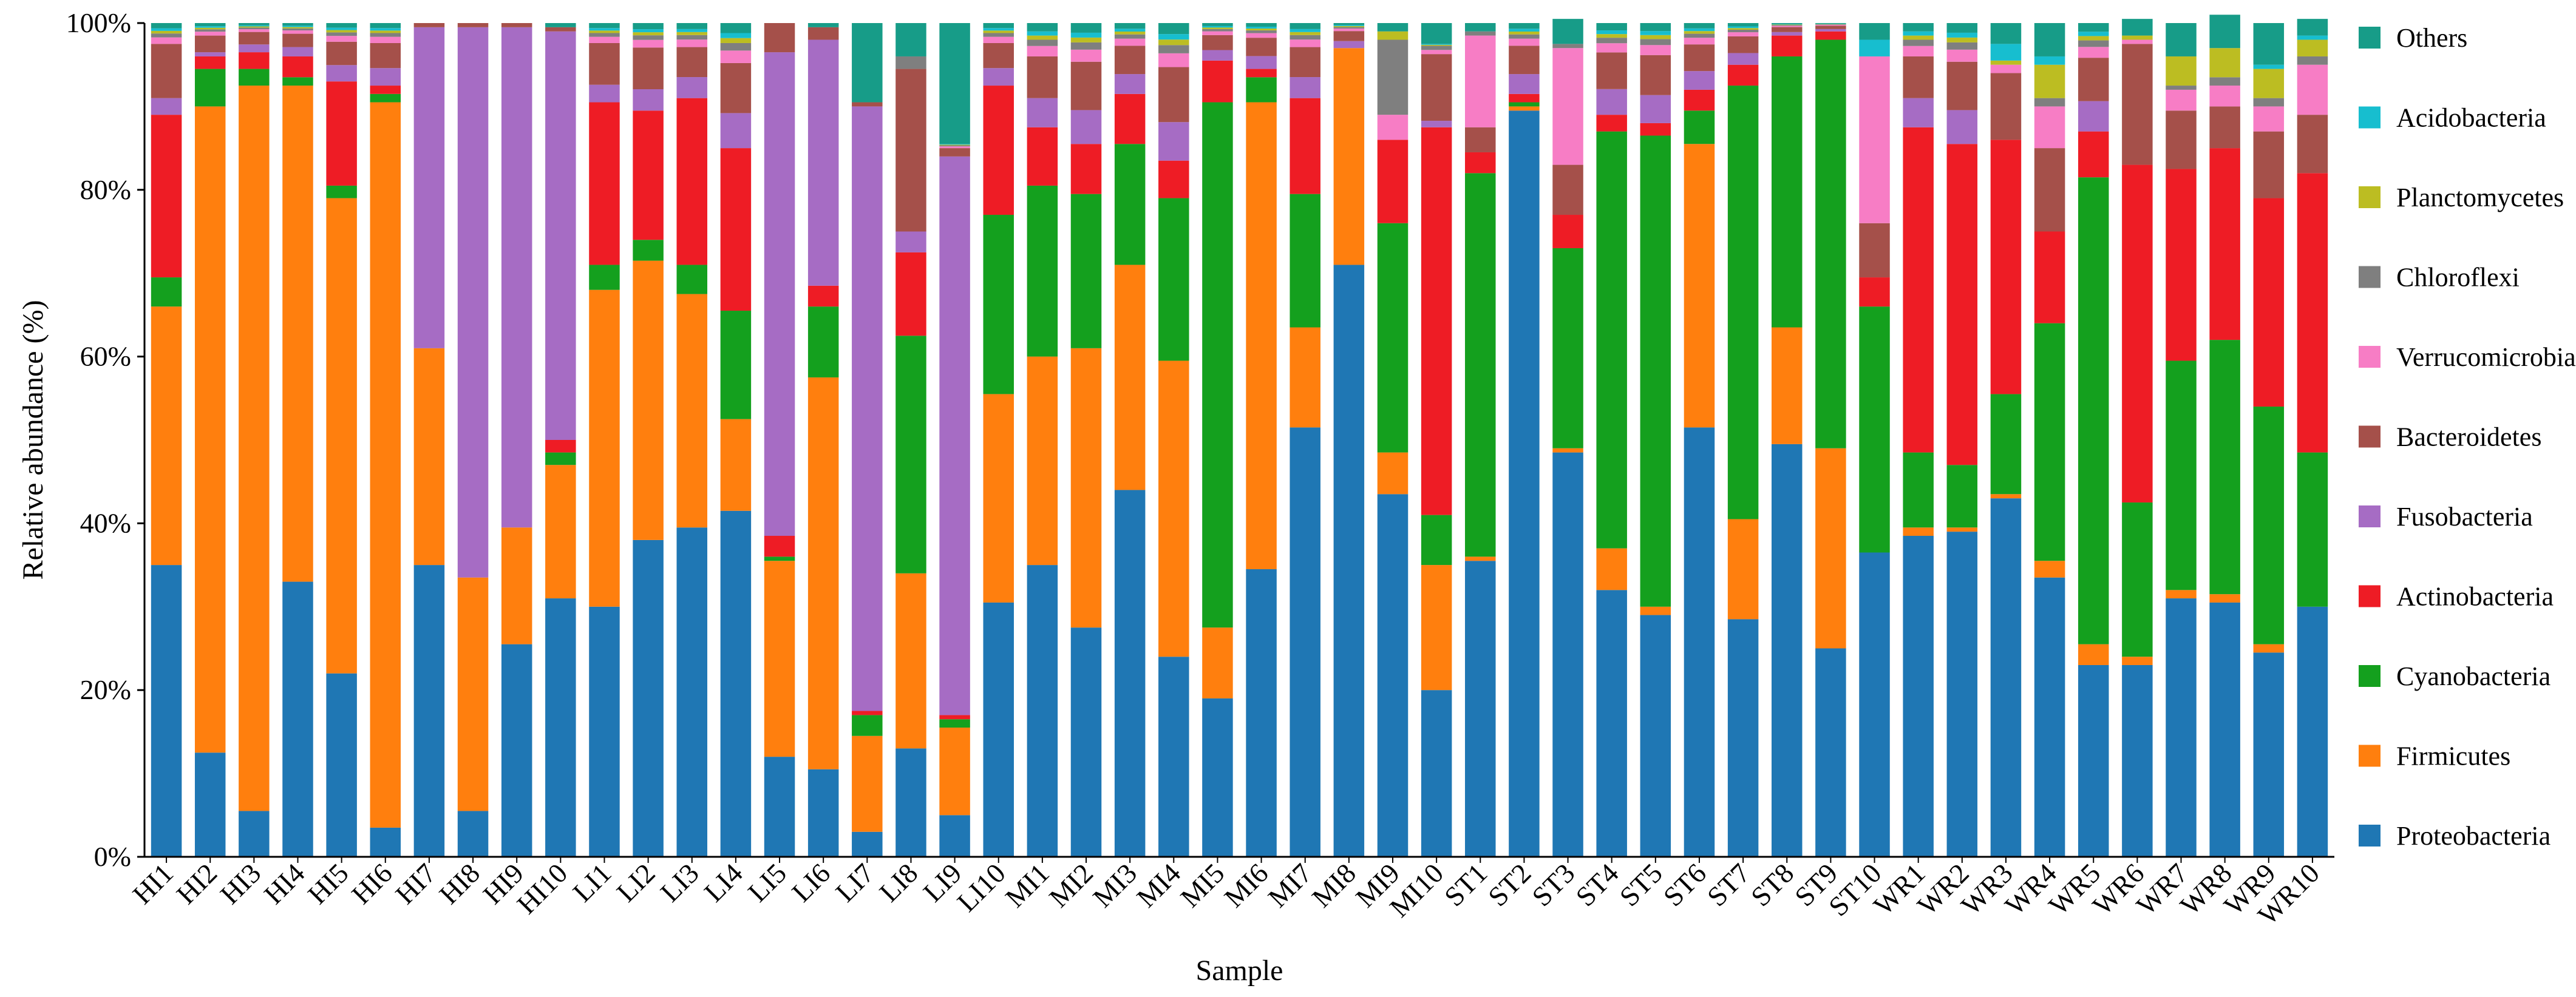 Image resolution: width=2576 pixels, height=997 pixels. What do you see at coordinates (1480, 558) in the screenshot?
I see `bar-segment-ST1-firmicutes` at bounding box center [1480, 558].